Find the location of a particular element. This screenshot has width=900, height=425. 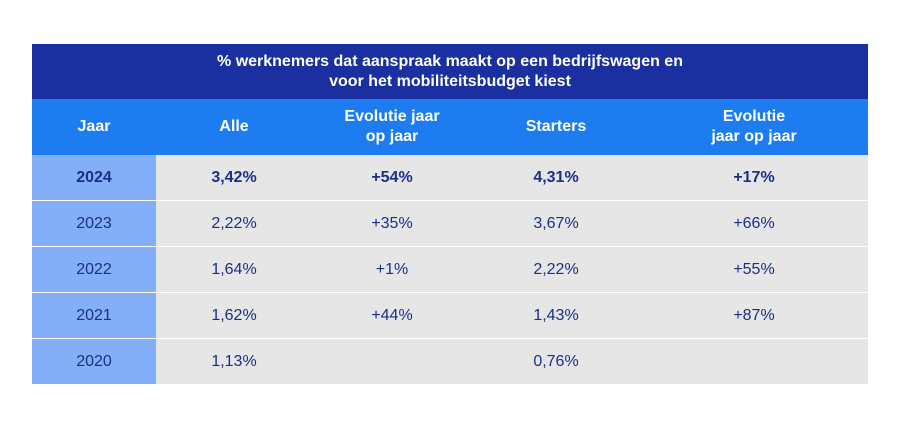

cell-year: 2020 is located at coordinates (94, 361).